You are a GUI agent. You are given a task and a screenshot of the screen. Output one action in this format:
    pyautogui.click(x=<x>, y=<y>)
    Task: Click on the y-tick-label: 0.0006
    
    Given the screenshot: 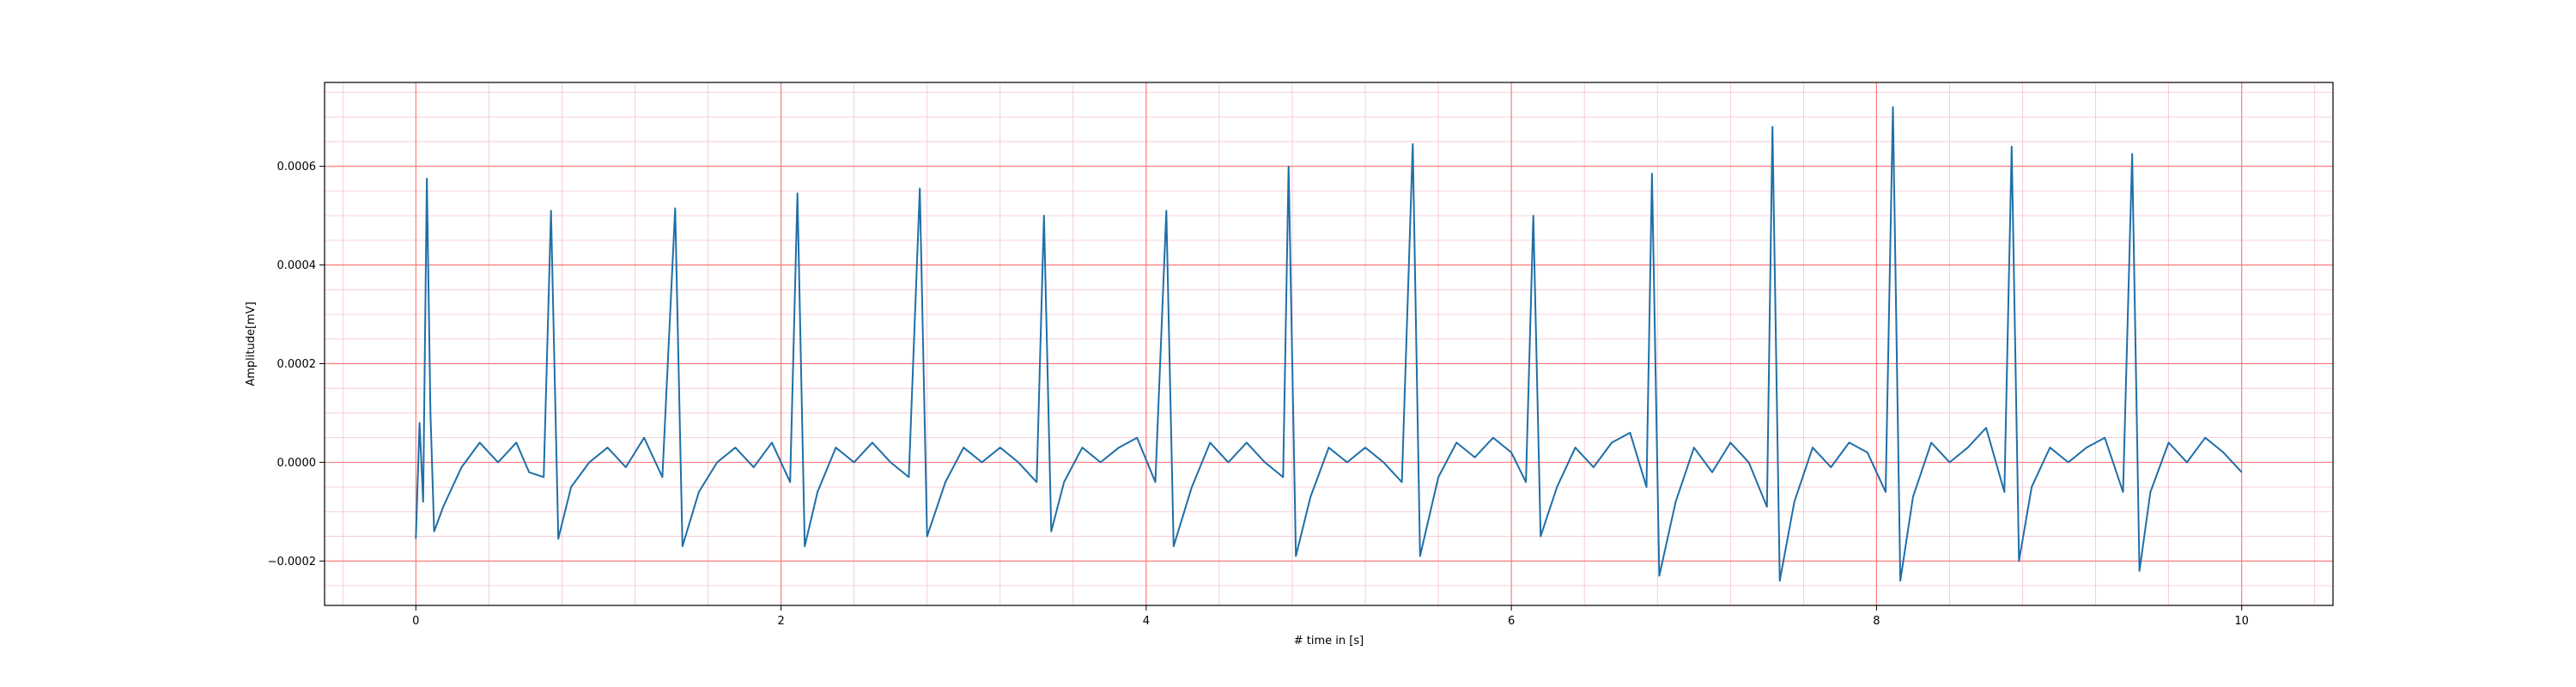 What is the action you would take?
    pyautogui.click(x=297, y=167)
    